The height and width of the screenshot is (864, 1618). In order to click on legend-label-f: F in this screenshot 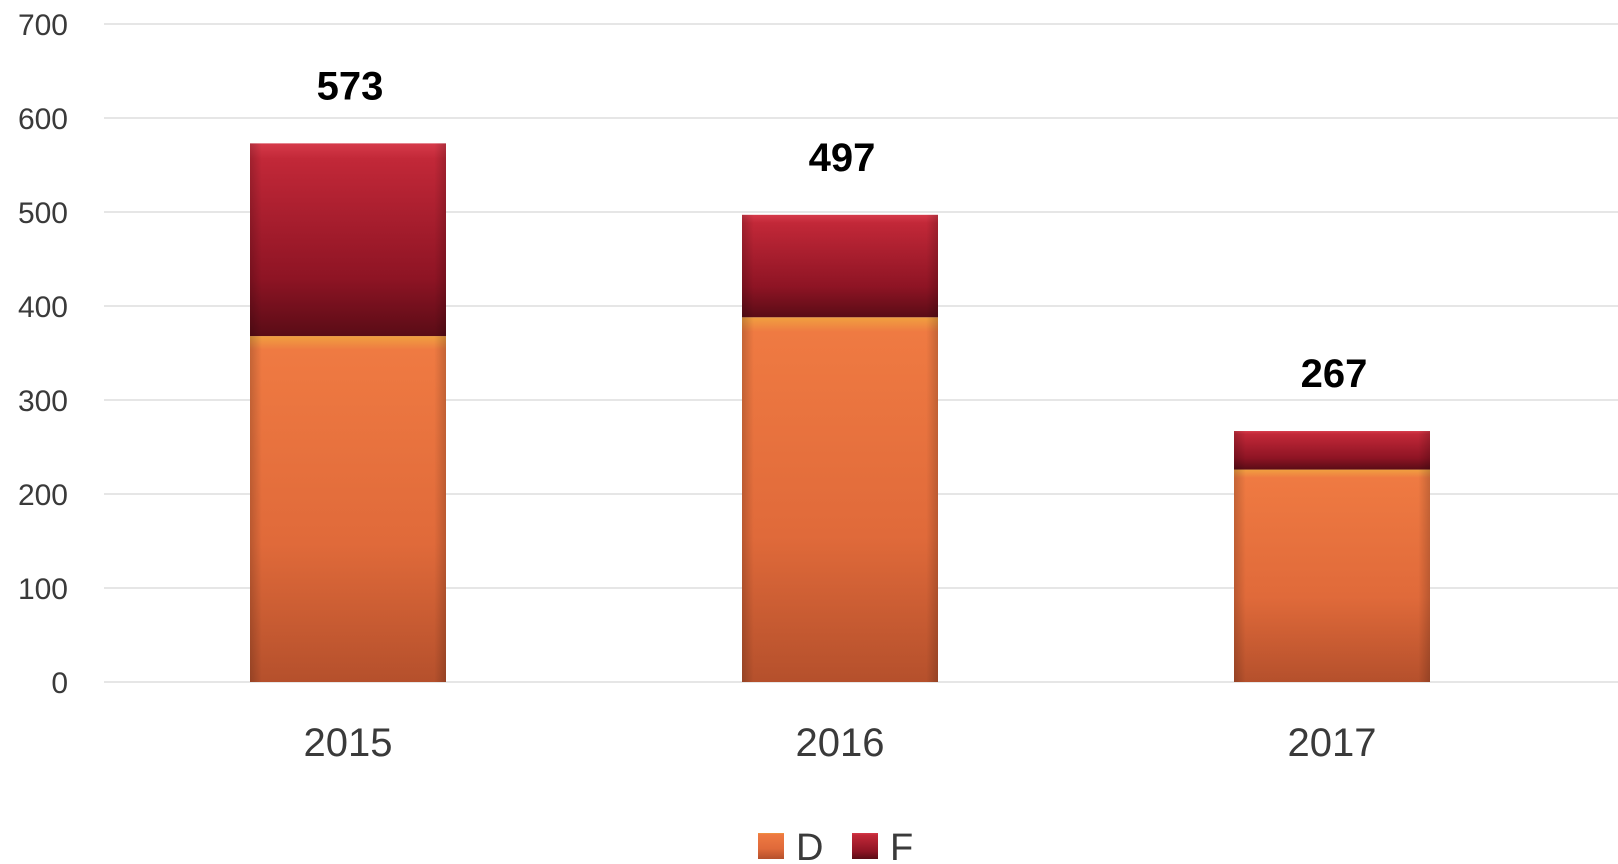, I will do `click(901, 845)`.